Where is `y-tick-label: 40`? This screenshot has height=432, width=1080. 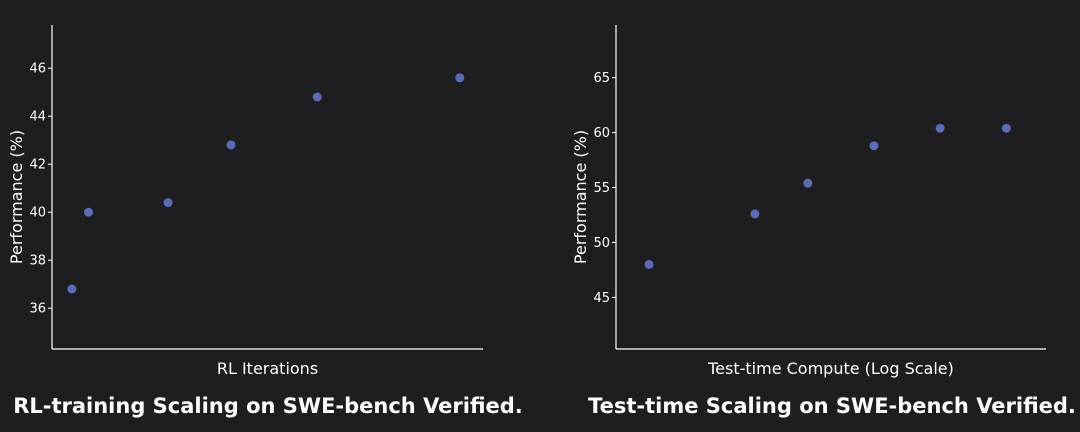
y-tick-label: 40 is located at coordinates (37, 213).